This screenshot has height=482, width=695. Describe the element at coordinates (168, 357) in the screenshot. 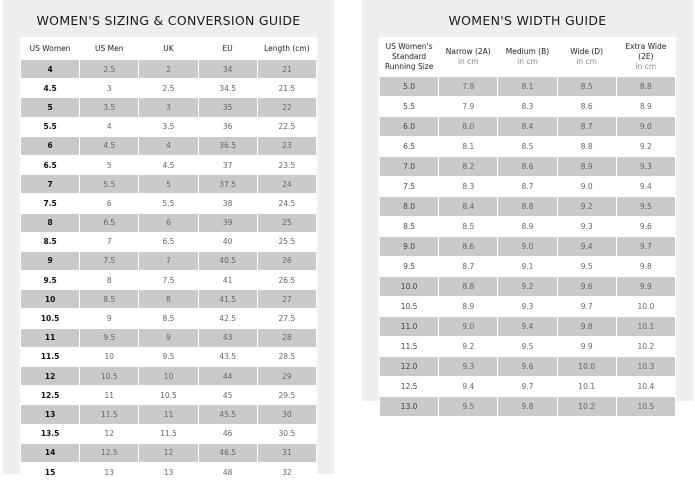

I see `table-row: 11.5 10 9.5 43.5 28.5` at that location.